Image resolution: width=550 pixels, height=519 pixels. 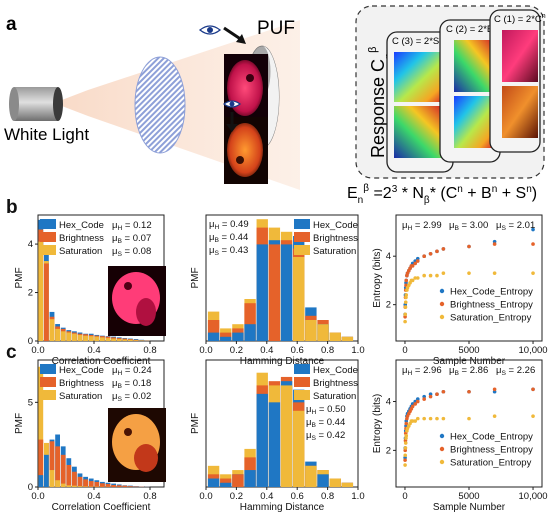 I want to click on stat-label: μB = 0.44, so click(x=228, y=238).